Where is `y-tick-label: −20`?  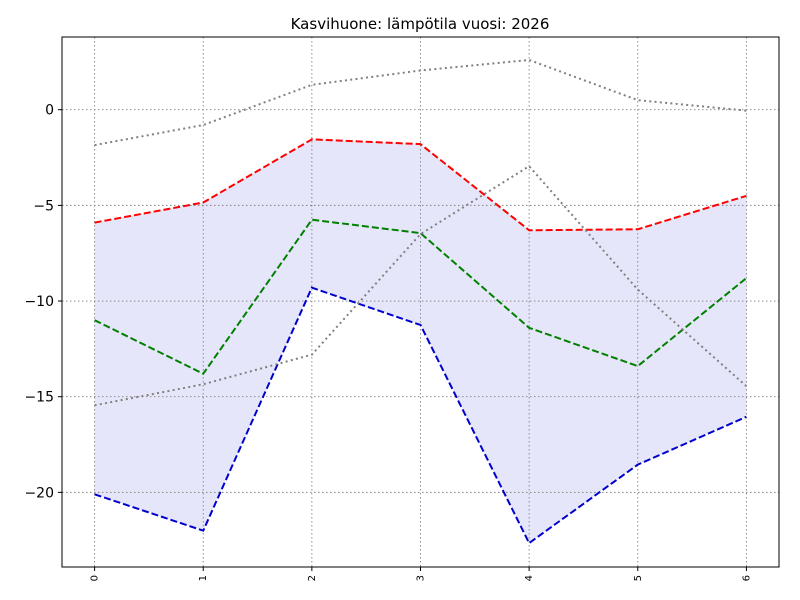
y-tick-label: −20 is located at coordinates (39, 493).